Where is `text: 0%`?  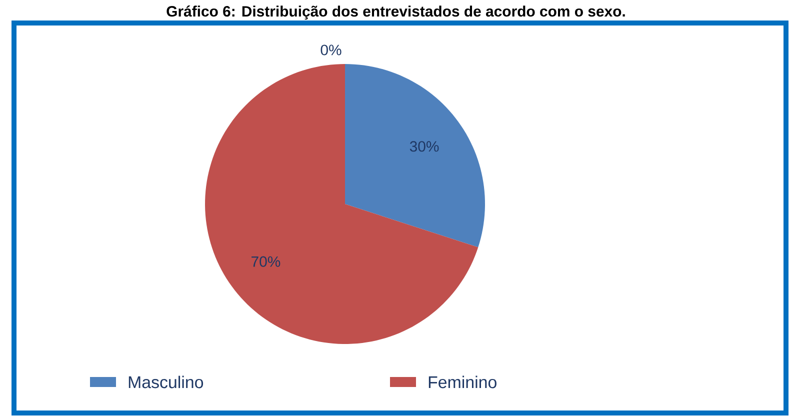 text: 0% is located at coordinates (331, 50).